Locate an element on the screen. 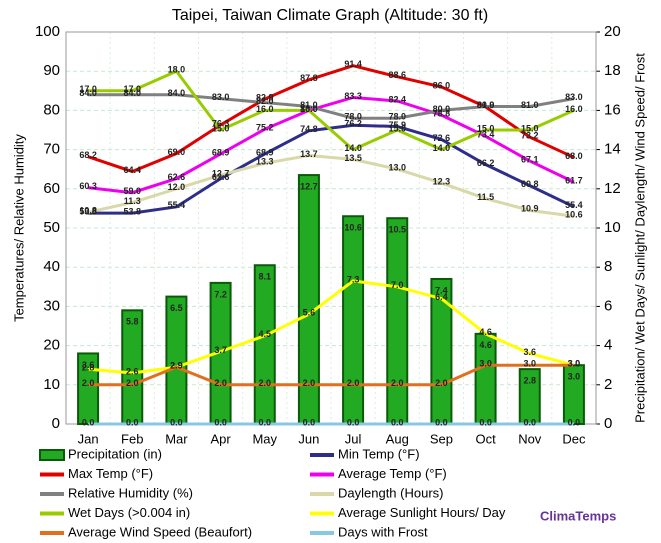 This screenshot has width=661, height=543. y2-tick-label: 12 is located at coordinates (612, 188).